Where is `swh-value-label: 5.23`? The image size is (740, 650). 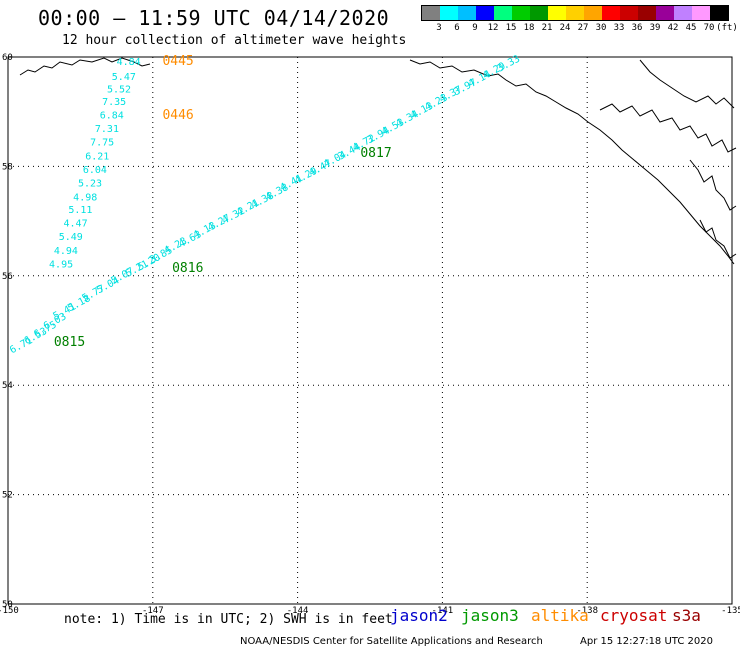 swh-value-label: 5.23 is located at coordinates (90, 184).